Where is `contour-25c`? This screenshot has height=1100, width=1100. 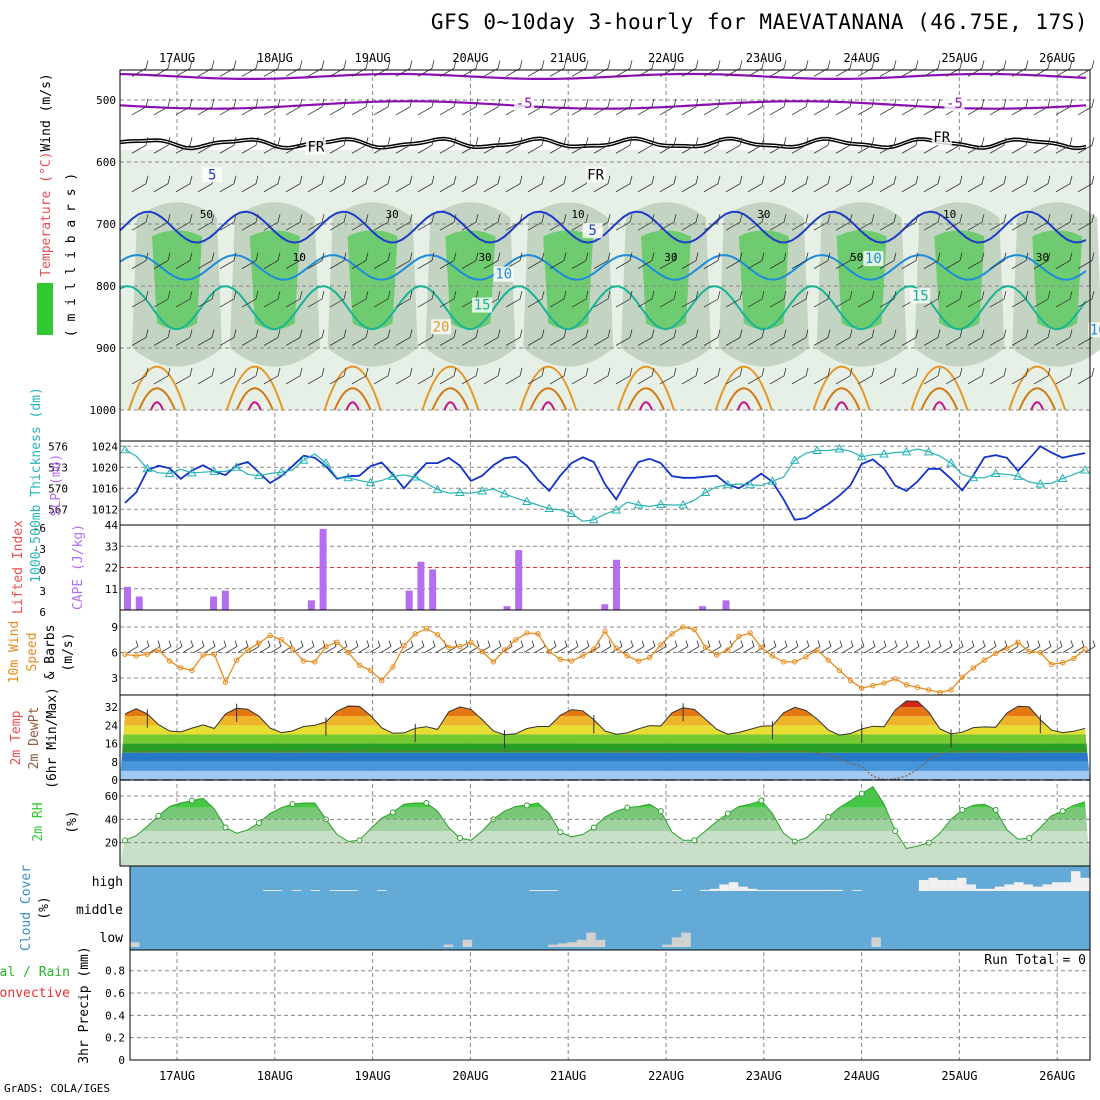
contour-25c is located at coordinates (1037, 399).